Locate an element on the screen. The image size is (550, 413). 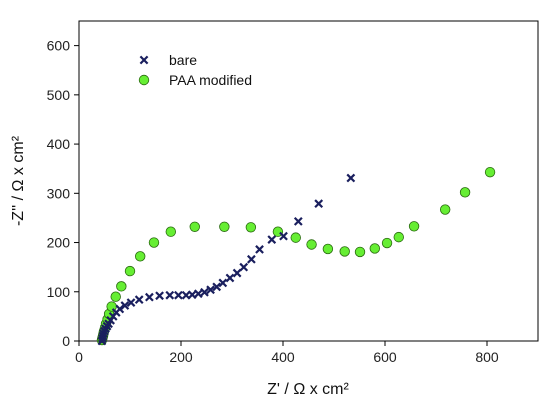
x-axis-ticks: 0 200 400 600 800 is located at coordinates (287, 353).